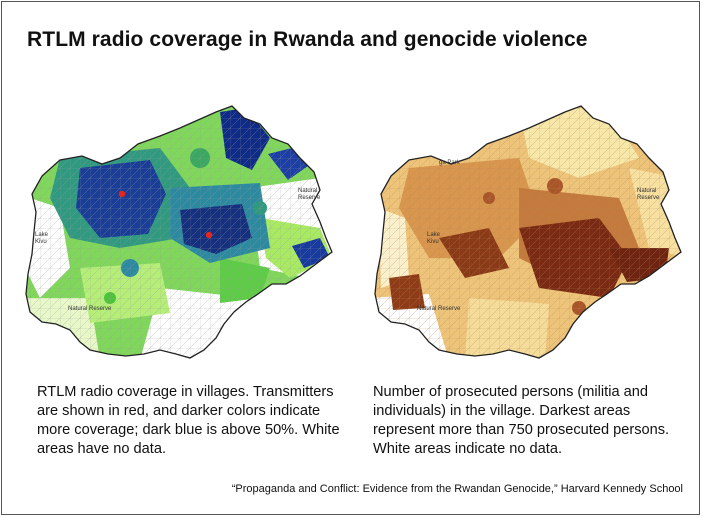  I want to click on label-park: ga Park, so click(450, 163).